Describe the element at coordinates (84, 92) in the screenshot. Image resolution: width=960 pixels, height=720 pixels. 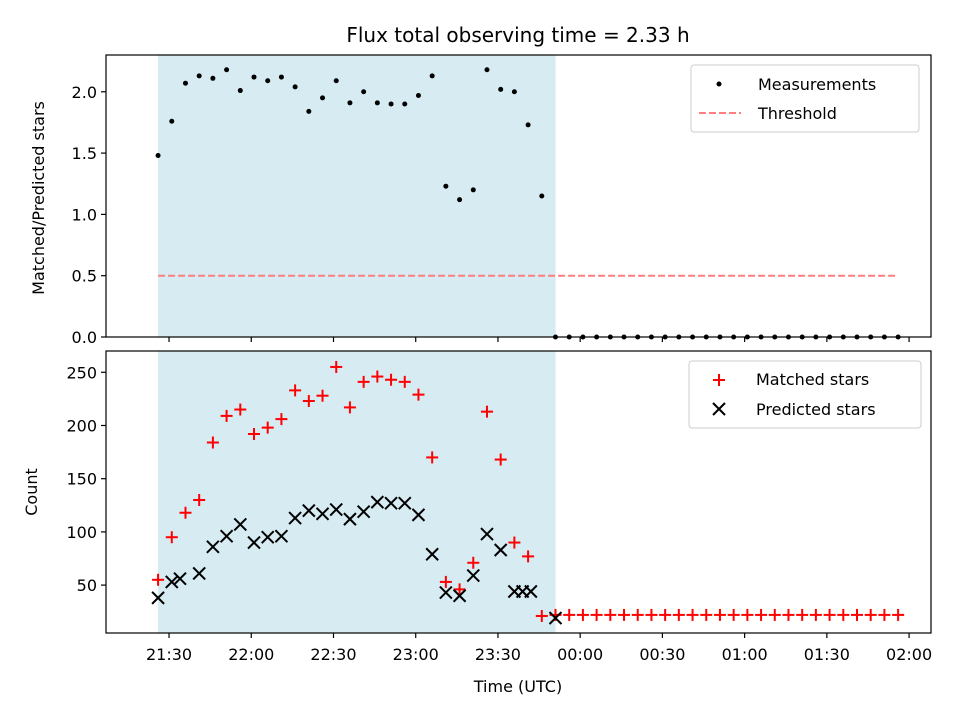
I see `top-y-tick-label: 2.0` at that location.